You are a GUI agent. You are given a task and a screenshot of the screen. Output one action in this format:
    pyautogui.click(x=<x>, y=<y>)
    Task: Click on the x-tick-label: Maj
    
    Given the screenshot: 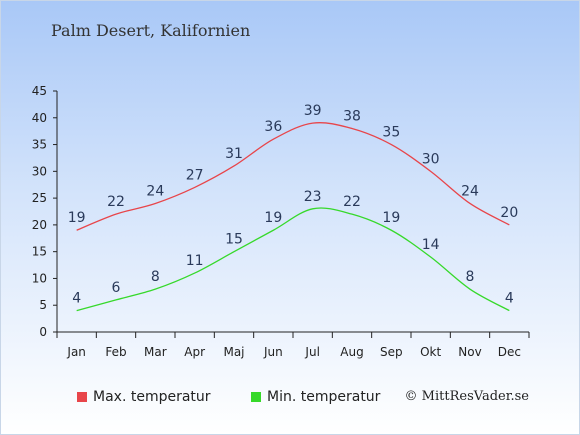 What is the action you would take?
    pyautogui.click(x=233, y=352)
    